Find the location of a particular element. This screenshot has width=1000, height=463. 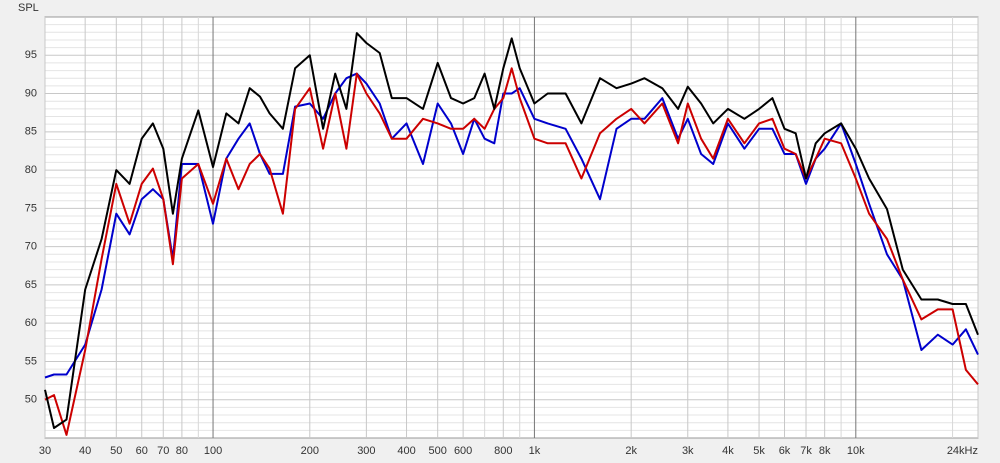

x-tick-label: 200 is located at coordinates (310, 451).